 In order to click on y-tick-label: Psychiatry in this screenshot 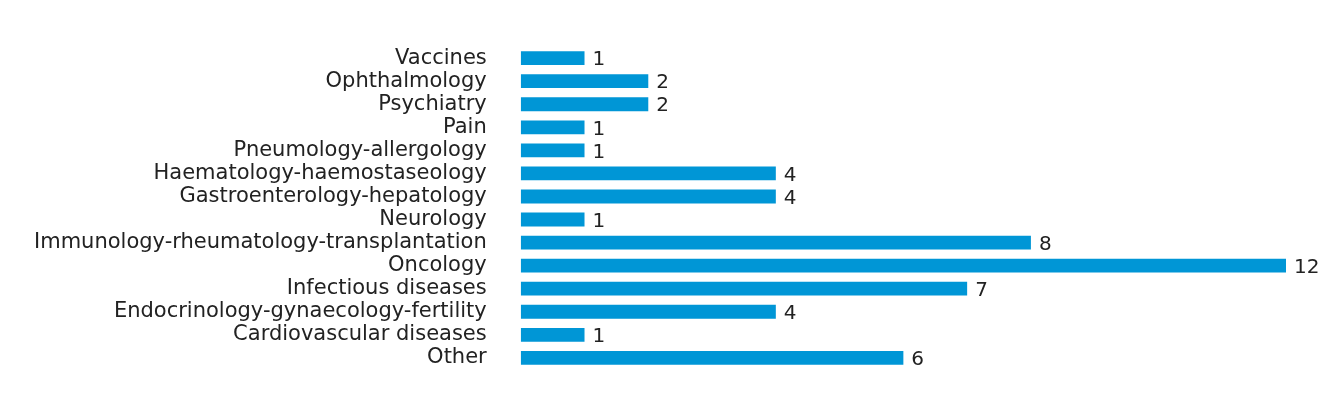, I will do `click(432, 102)`.